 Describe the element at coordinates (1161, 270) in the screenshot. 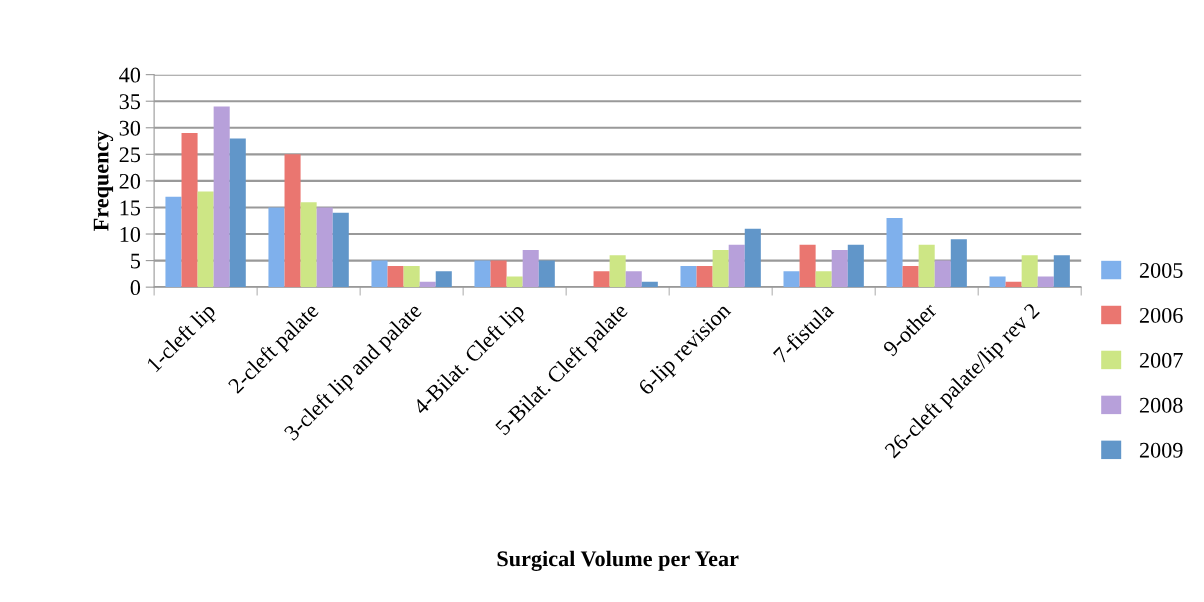

I see `legend-label: 2005` at that location.